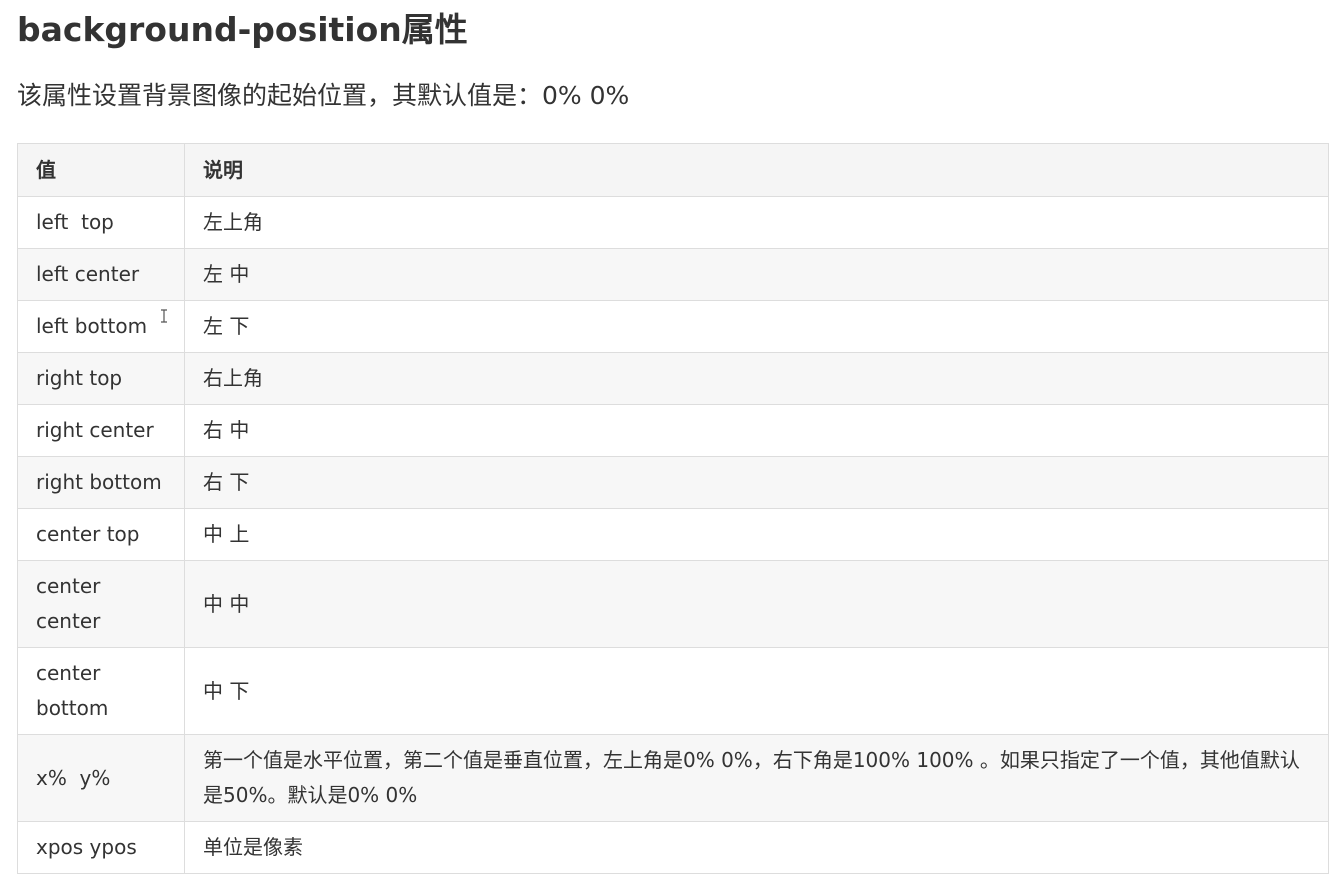 The height and width of the screenshot is (882, 1334). Describe the element at coordinates (101, 274) in the screenshot. I see `value-cell: left center` at that location.